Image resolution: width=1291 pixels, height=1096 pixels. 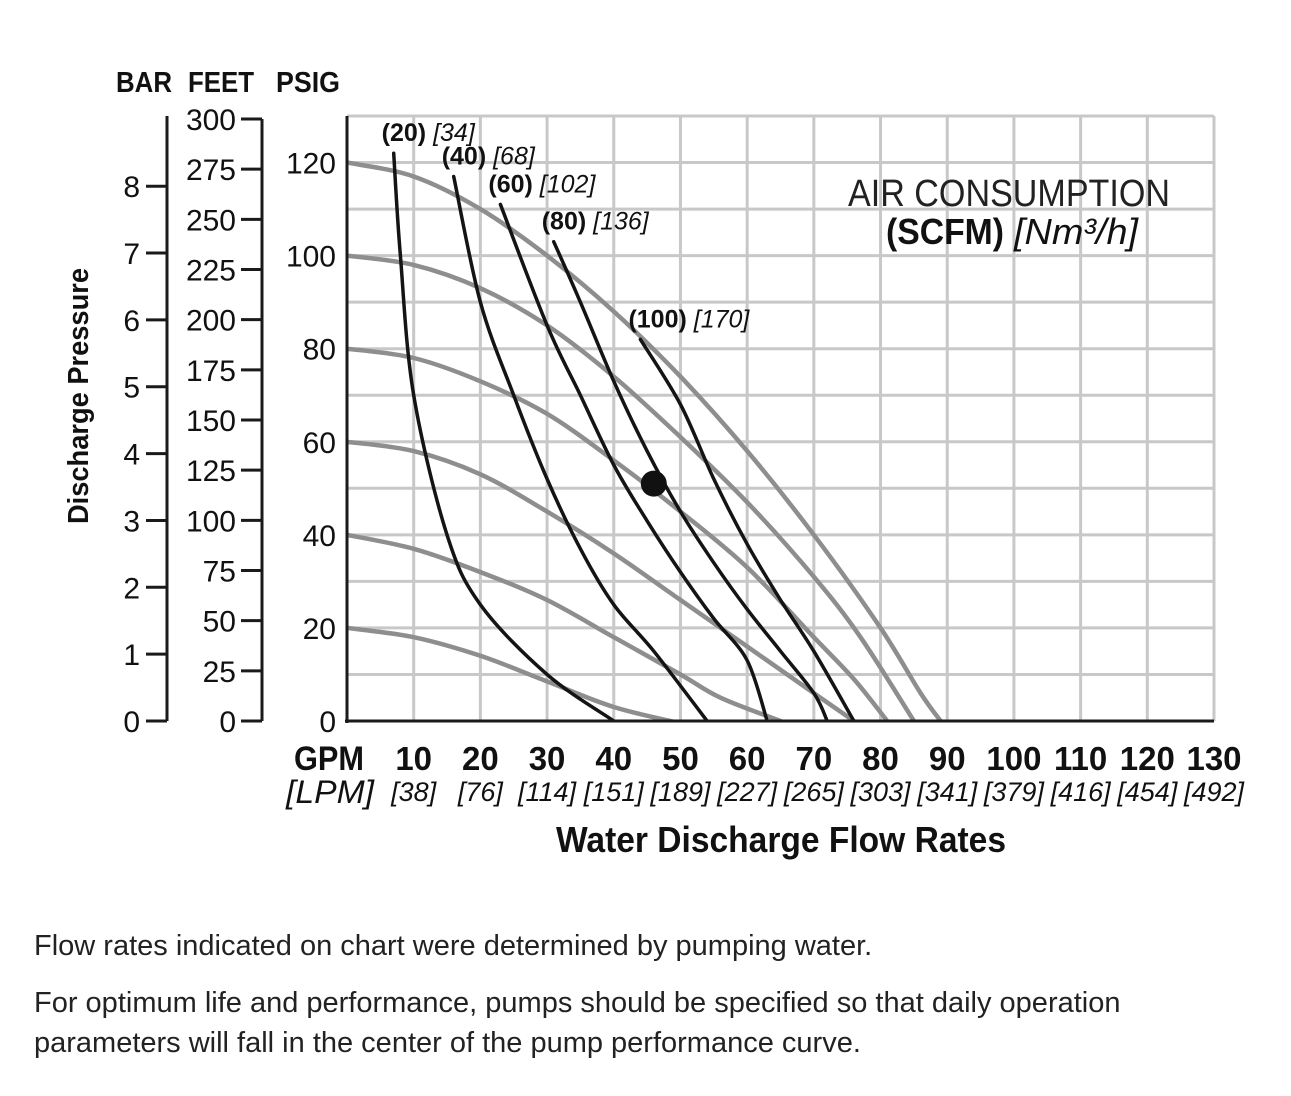 I want to click on x-unit-gpm: GPM, so click(x=329, y=759).